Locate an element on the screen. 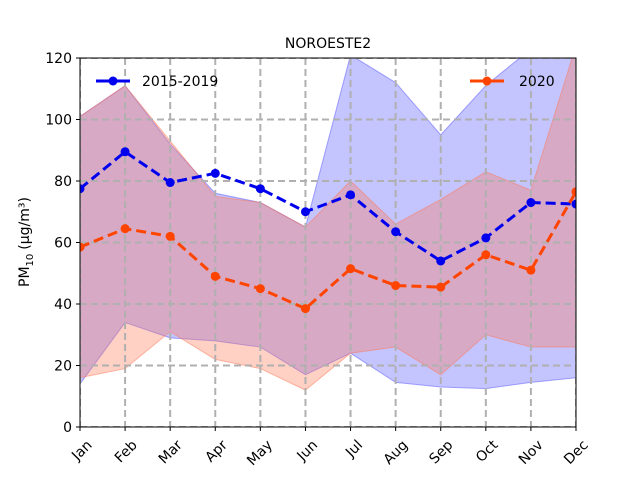 The width and height of the screenshot is (640, 480). data-point-series-1-jul is located at coordinates (351, 195).